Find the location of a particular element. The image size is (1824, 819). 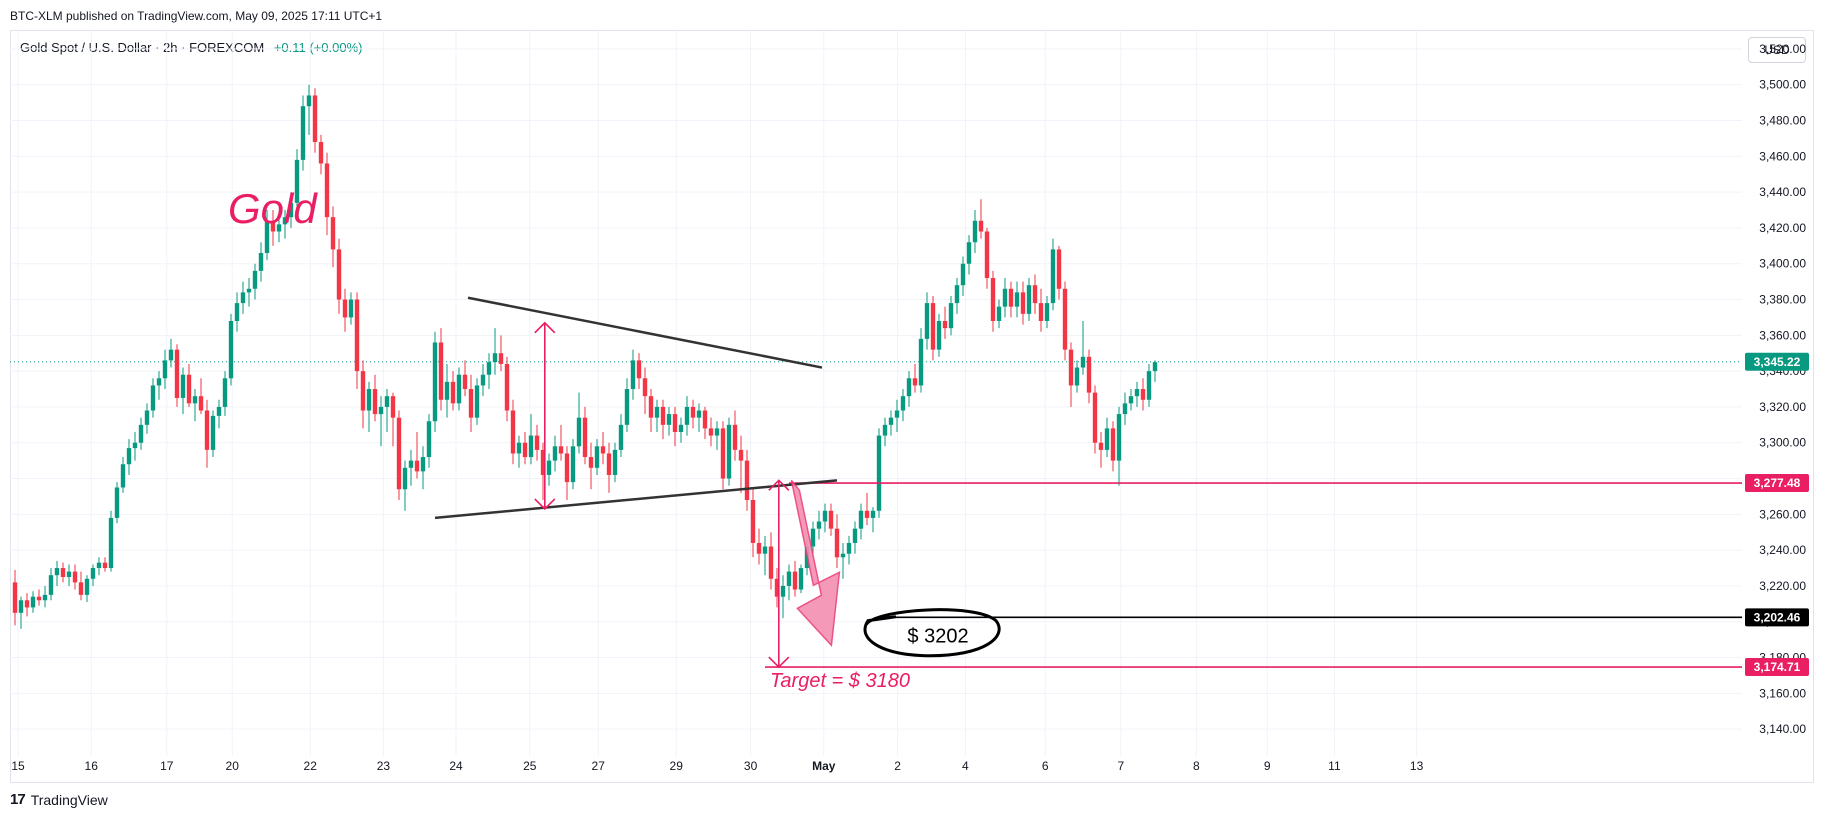

level-badge-text: 3,277.48 is located at coordinates (1777, 483).